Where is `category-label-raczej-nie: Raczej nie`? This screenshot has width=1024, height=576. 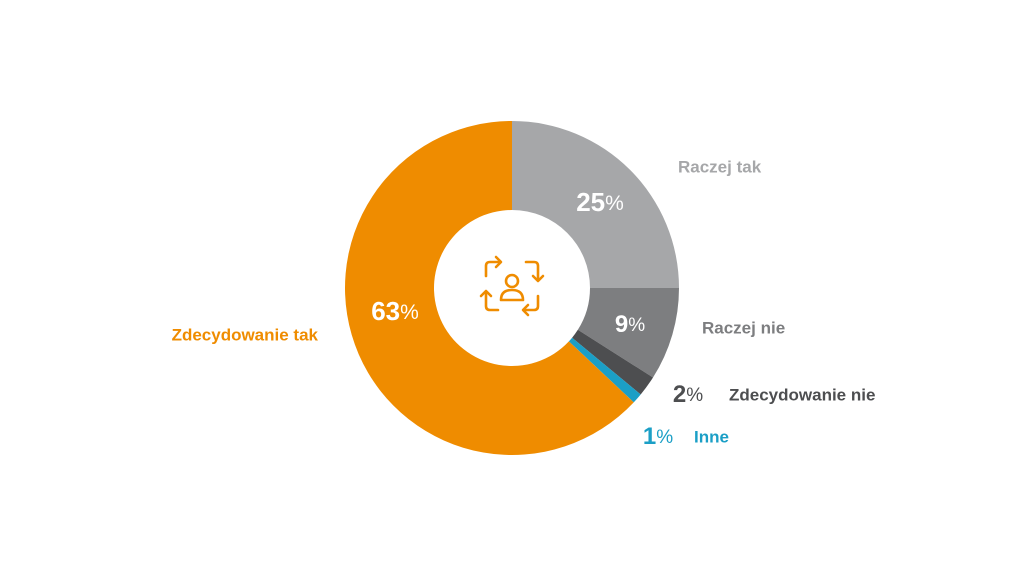 category-label-raczej-nie: Raczej nie is located at coordinates (743, 327).